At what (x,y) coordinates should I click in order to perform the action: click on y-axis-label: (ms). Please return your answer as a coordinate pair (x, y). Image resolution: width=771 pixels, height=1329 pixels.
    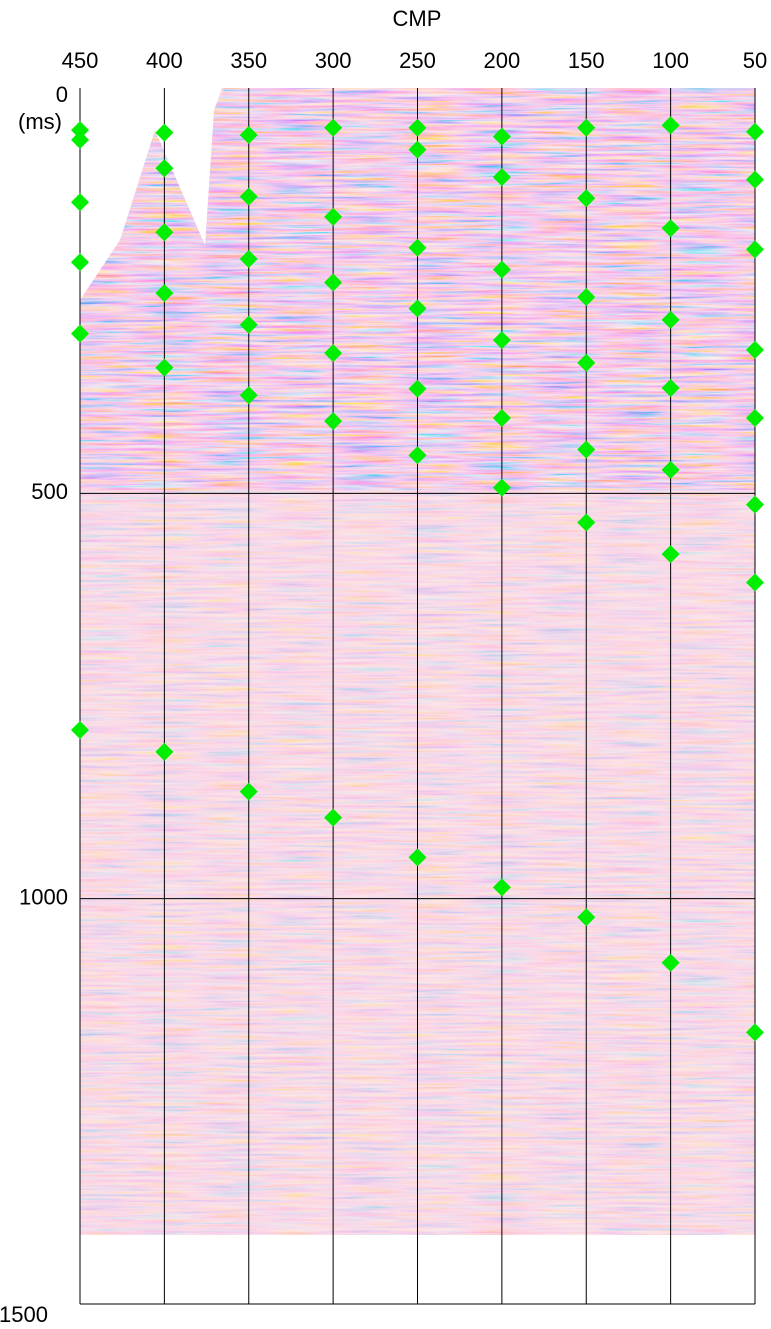
    Looking at the image, I should click on (40, 121).